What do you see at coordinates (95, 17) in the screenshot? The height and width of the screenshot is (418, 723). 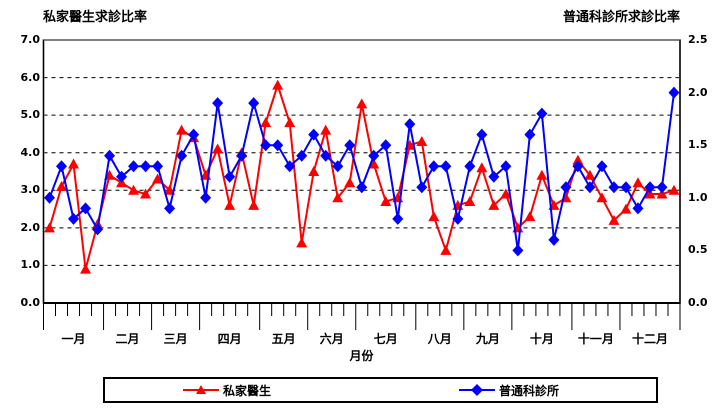 I see `left-axis-title: 私家醫生求診比率` at bounding box center [95, 17].